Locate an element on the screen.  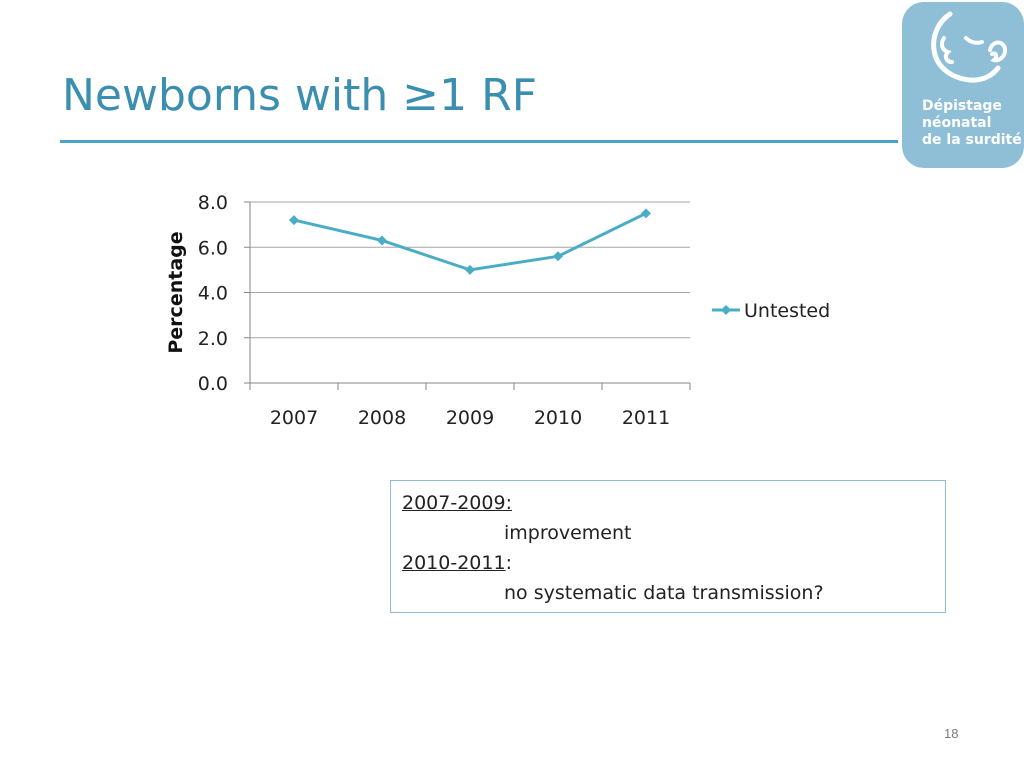
note-period-2-line: 2010-2011: is located at coordinates (457, 563).